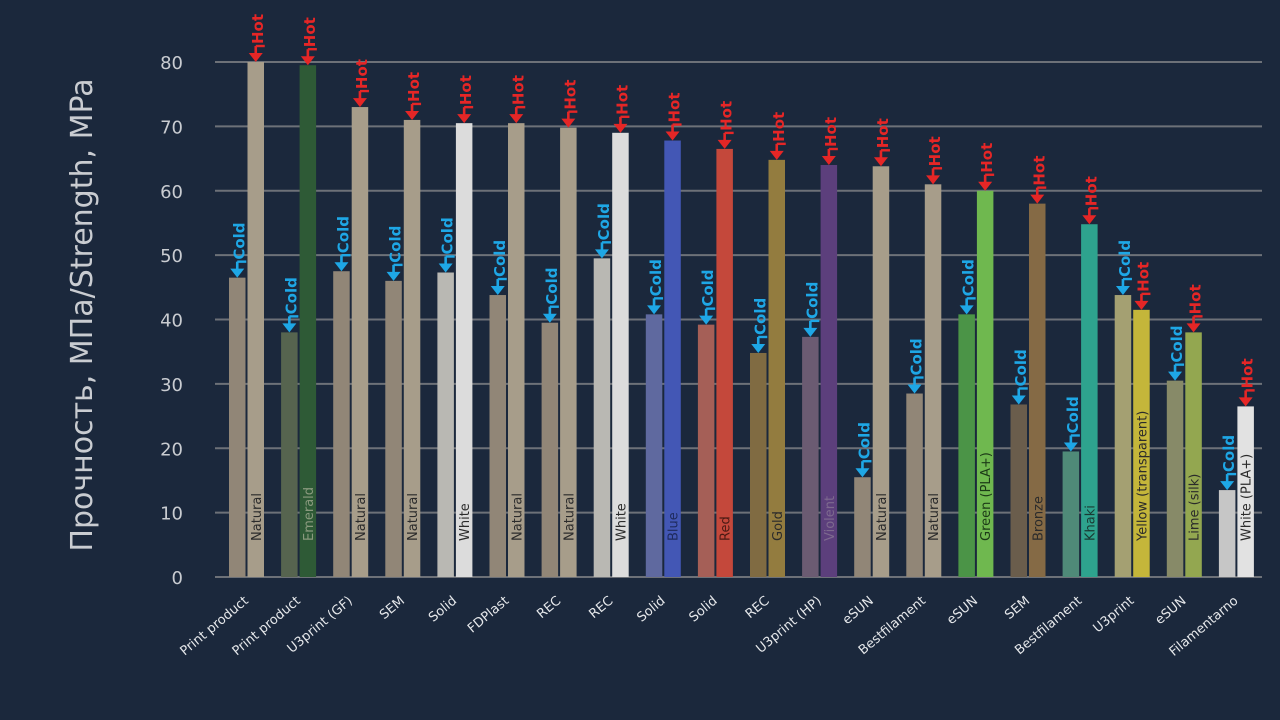  I want to click on bar-variant-label: Blue, so click(674, 526).